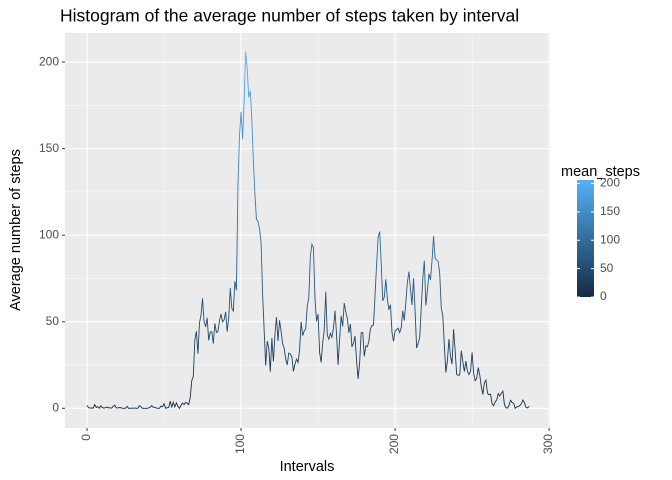  Describe the element at coordinates (394, 444) in the screenshot. I see `x-tick-label: 200` at that location.